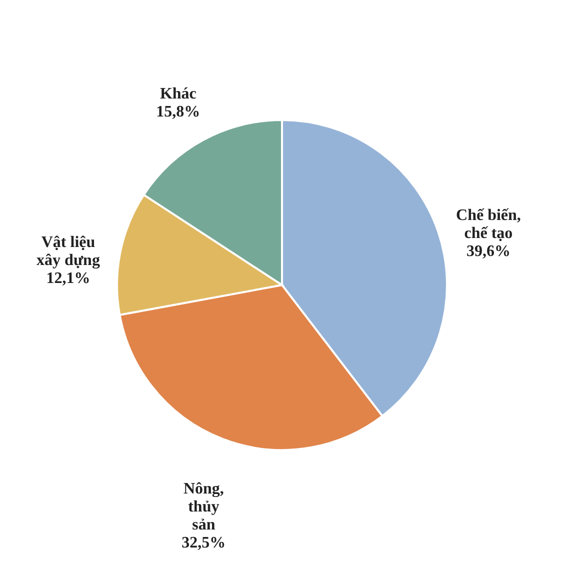  I want to click on slice-label: Khác, so click(178, 93).